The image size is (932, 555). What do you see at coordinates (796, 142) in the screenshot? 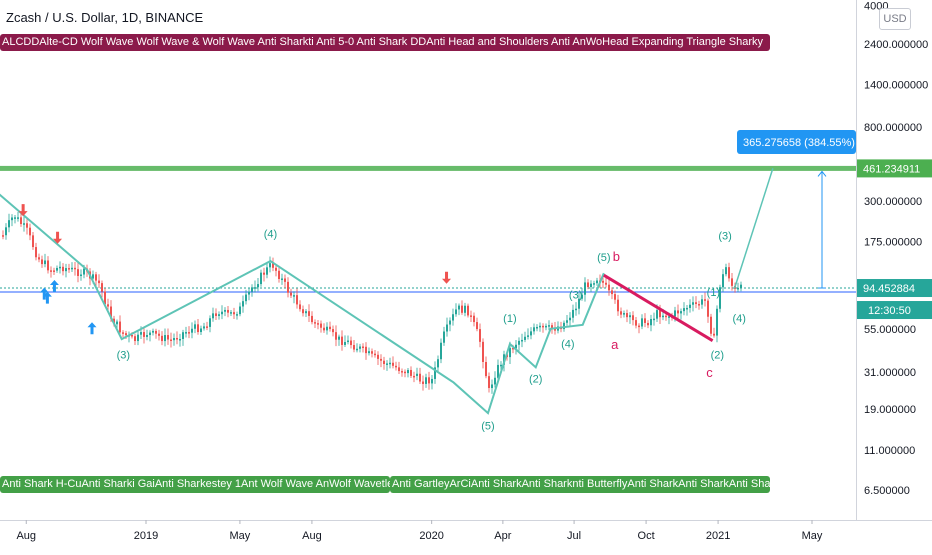
I see `measure-tag` at bounding box center [796, 142].